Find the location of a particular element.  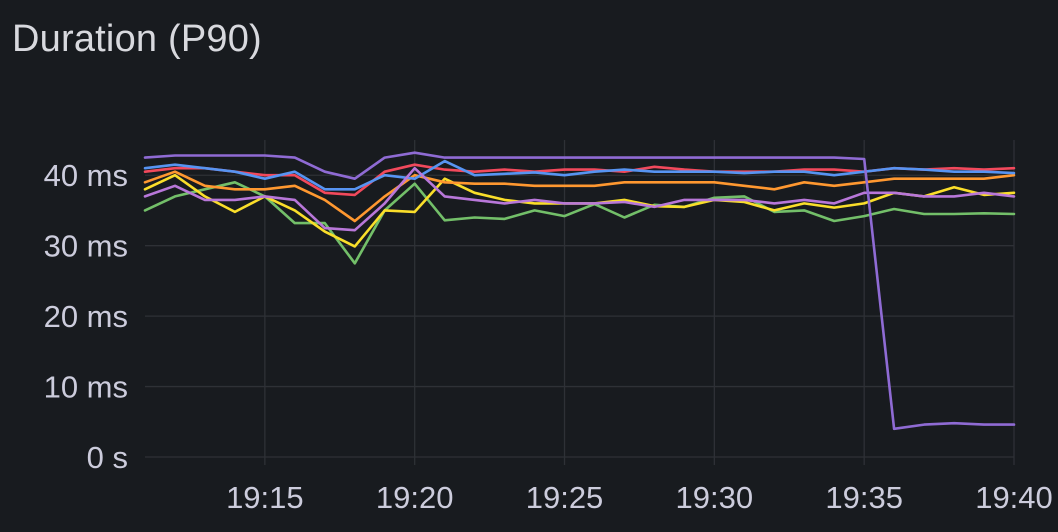

panel-title: Duration (P90) is located at coordinates (137, 39).